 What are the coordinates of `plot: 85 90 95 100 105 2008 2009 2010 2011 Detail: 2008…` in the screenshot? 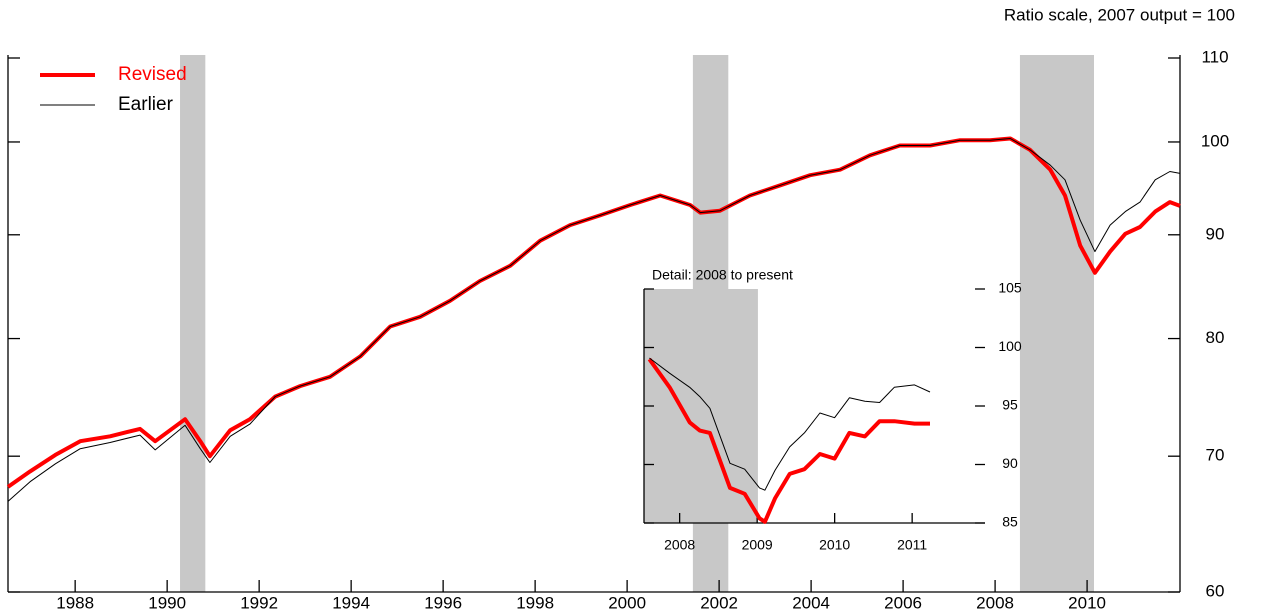 It's located at (832, 410).